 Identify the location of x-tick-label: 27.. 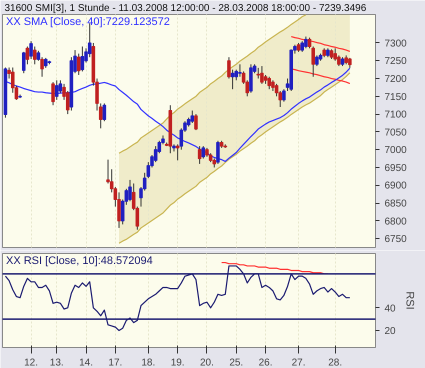
(299, 363).